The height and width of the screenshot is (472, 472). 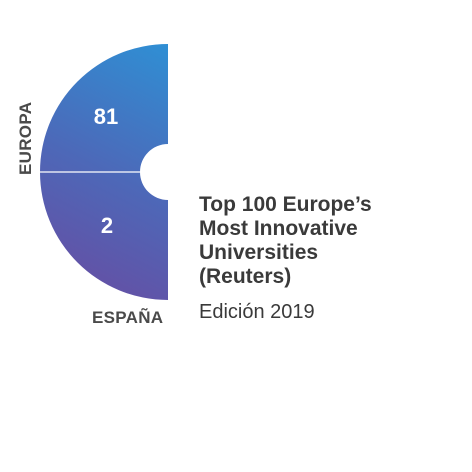 What do you see at coordinates (107, 225) in the screenshot?
I see `value-label-espana: 2` at bounding box center [107, 225].